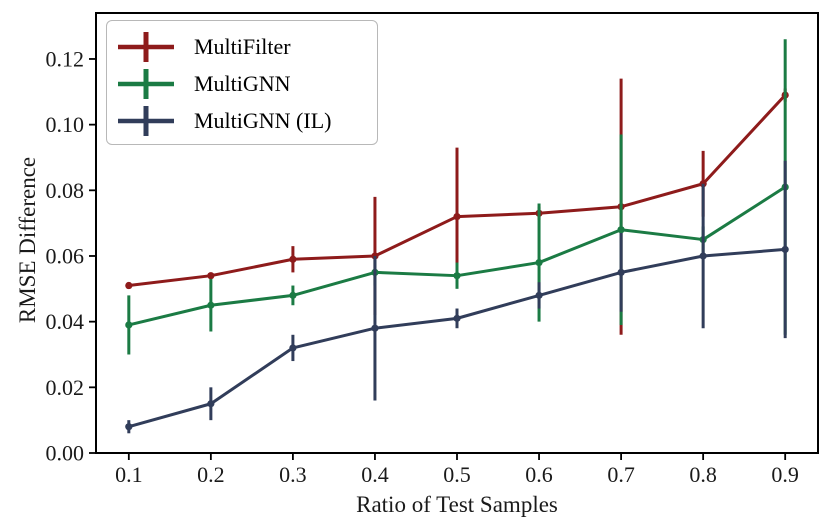 Image resolution: width=830 pixels, height=532 pixels. I want to click on x-tick-label: 0.9, so click(785, 474).